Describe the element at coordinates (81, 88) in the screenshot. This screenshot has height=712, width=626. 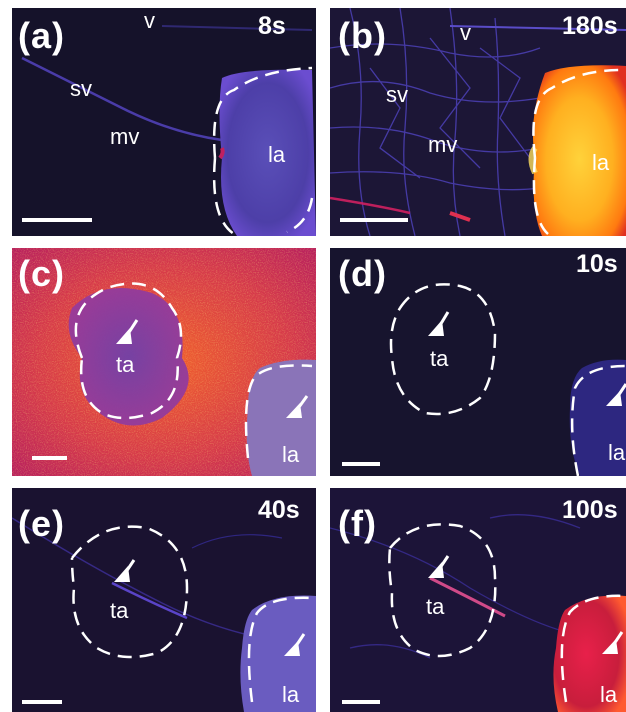
I see `panel-a-sv-label: sv` at that location.